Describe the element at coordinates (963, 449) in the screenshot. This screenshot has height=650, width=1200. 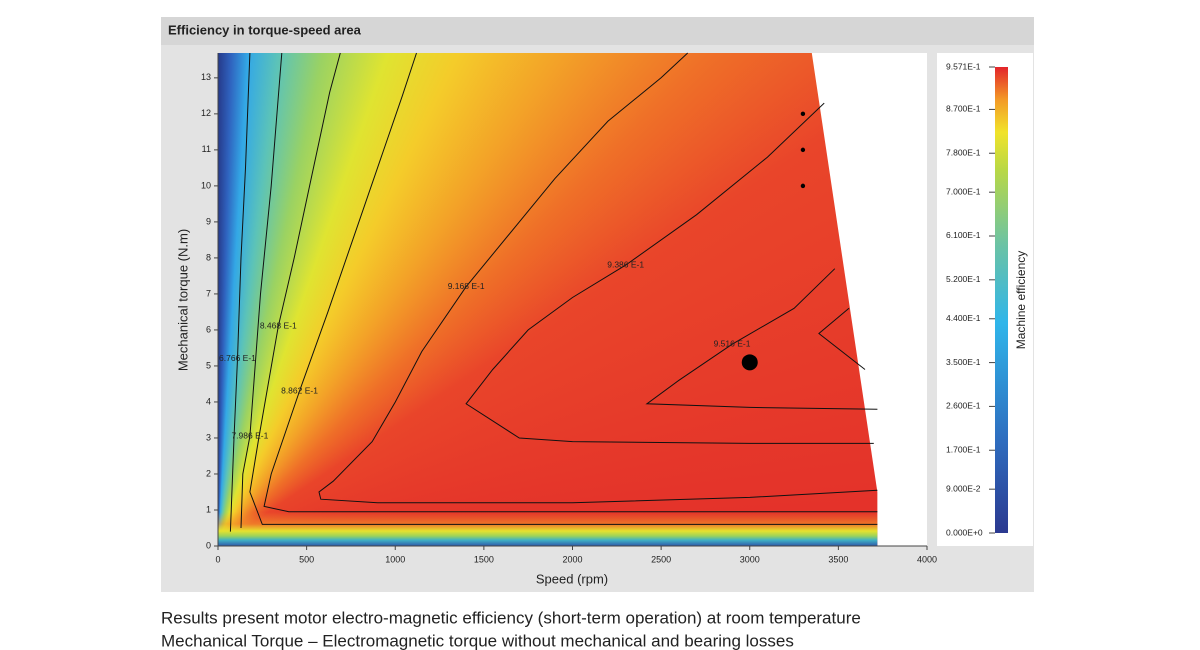
I see `colorbar-tick-label: 1.700E-1` at that location.